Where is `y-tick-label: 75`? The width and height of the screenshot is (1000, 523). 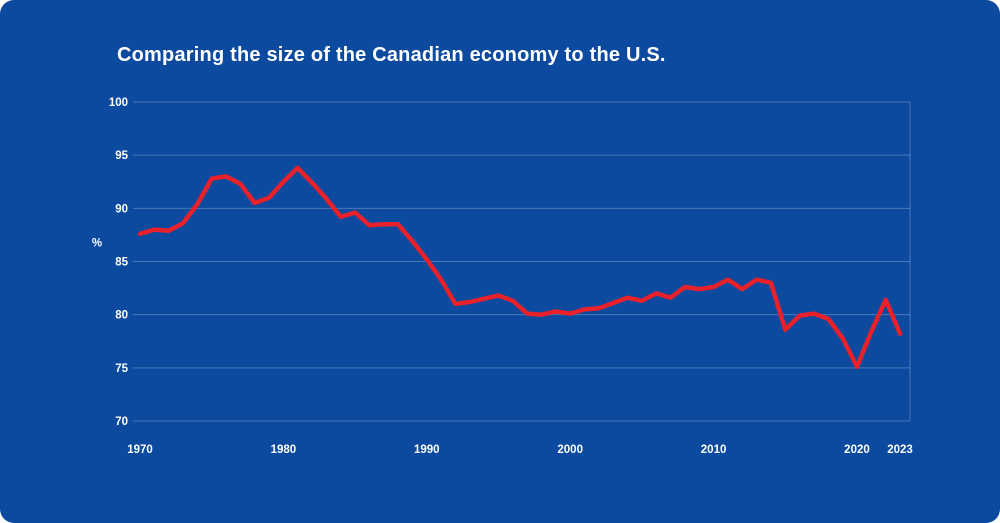 y-tick-label: 75 is located at coordinates (121, 369).